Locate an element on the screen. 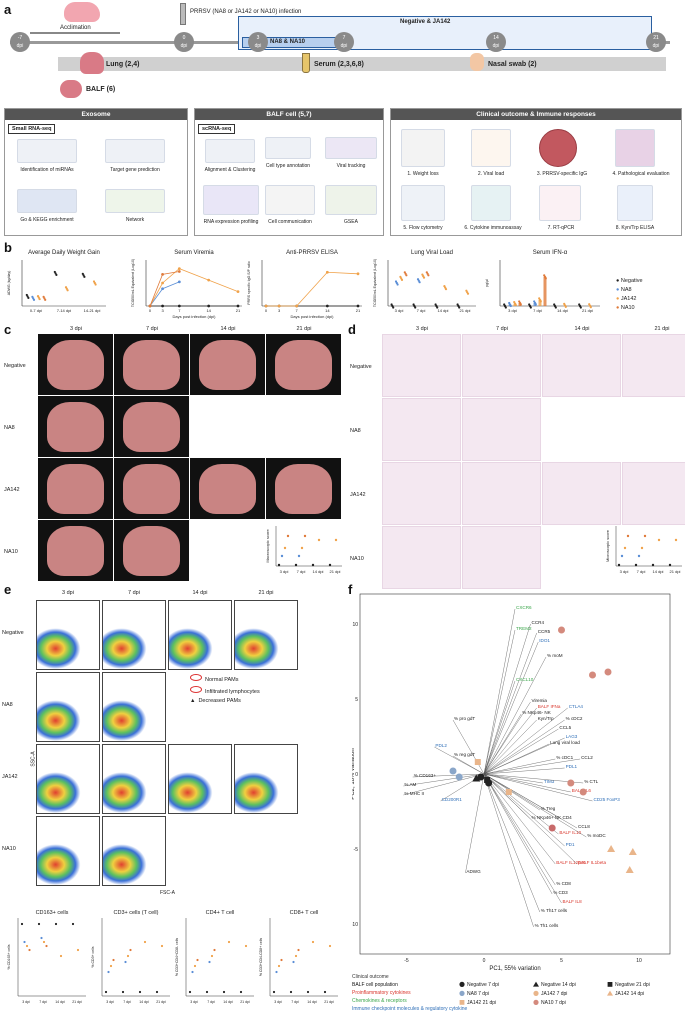 Image resolution: width=685 pixels, height=1022 pixels. row-label: Negative is located at coordinates (15, 366).